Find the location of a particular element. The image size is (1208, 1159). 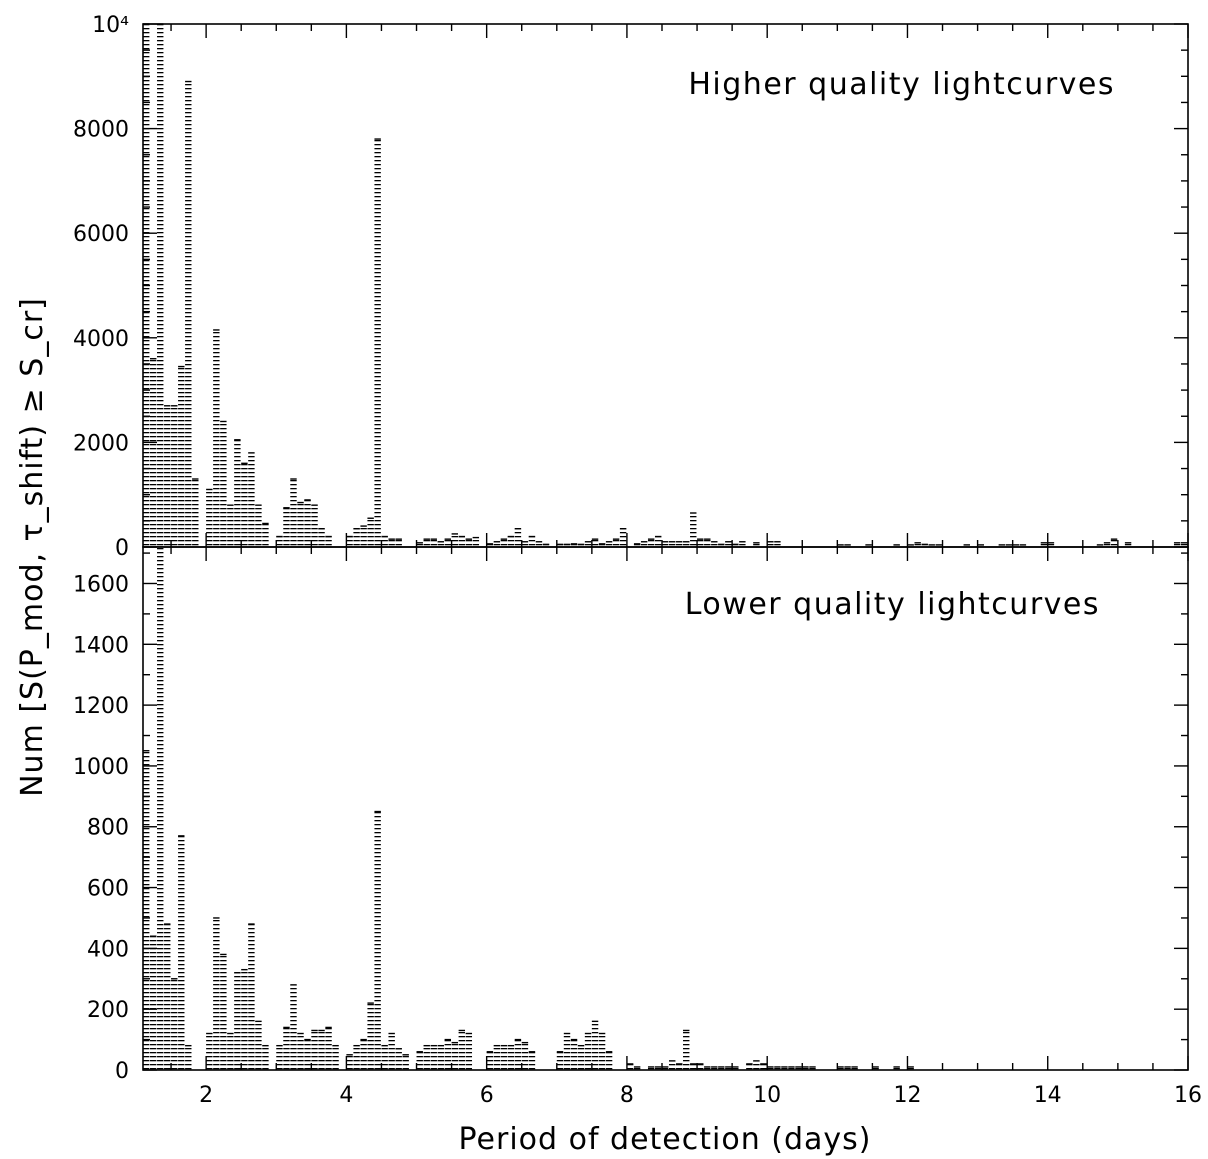

top-panel-title: Higher quality lightcurves is located at coordinates (901, 84).